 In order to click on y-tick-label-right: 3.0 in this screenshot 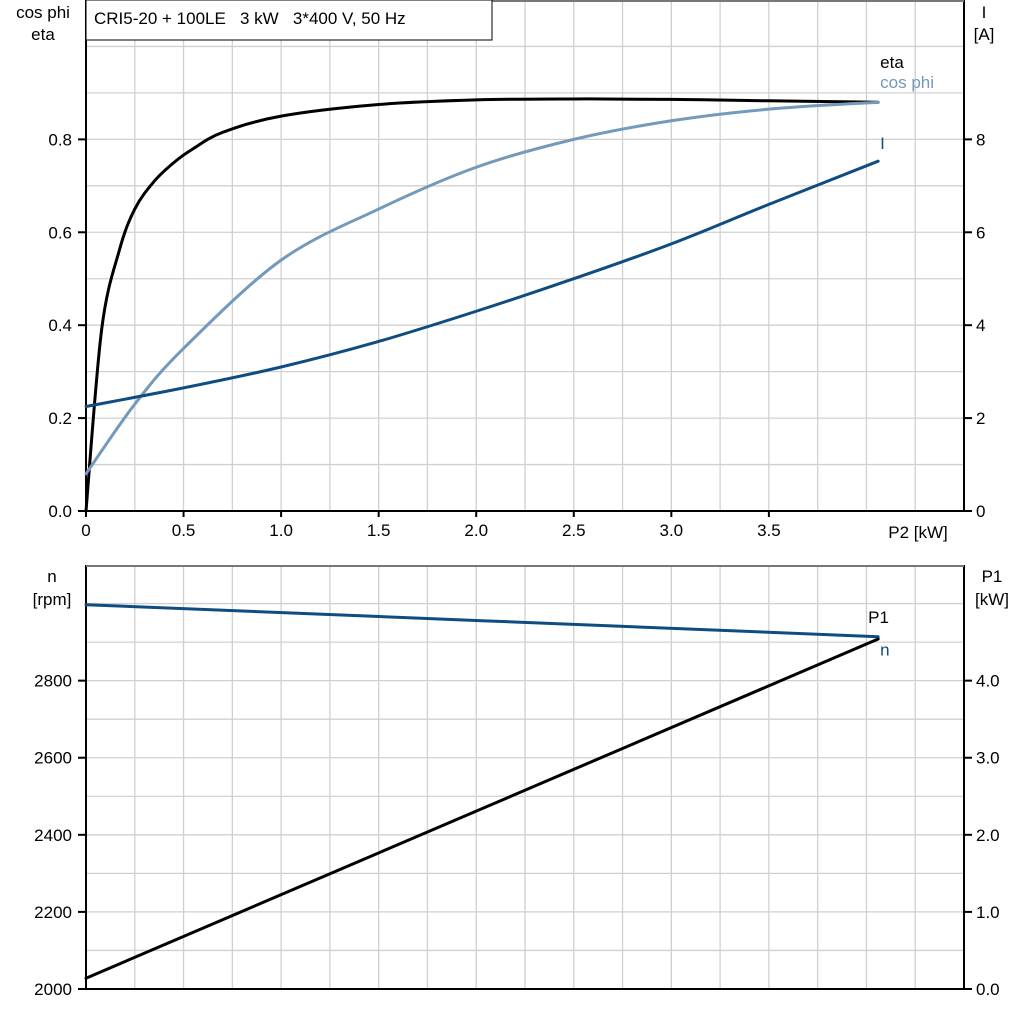, I will do `click(988, 758)`.